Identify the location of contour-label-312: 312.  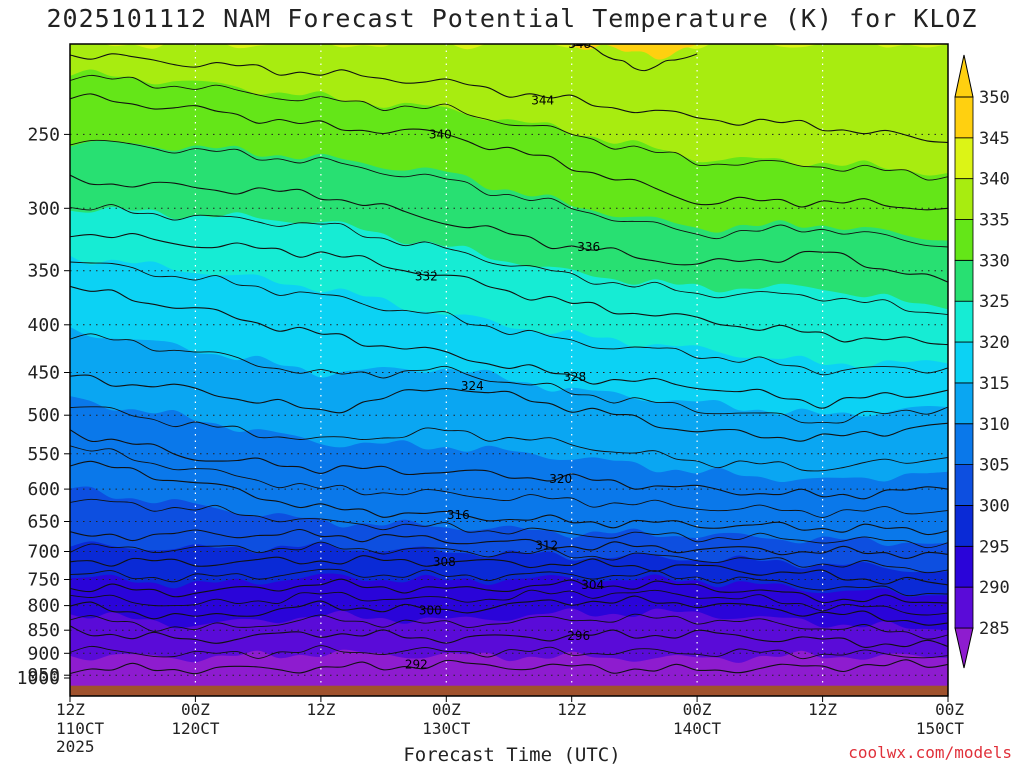
(546, 546).